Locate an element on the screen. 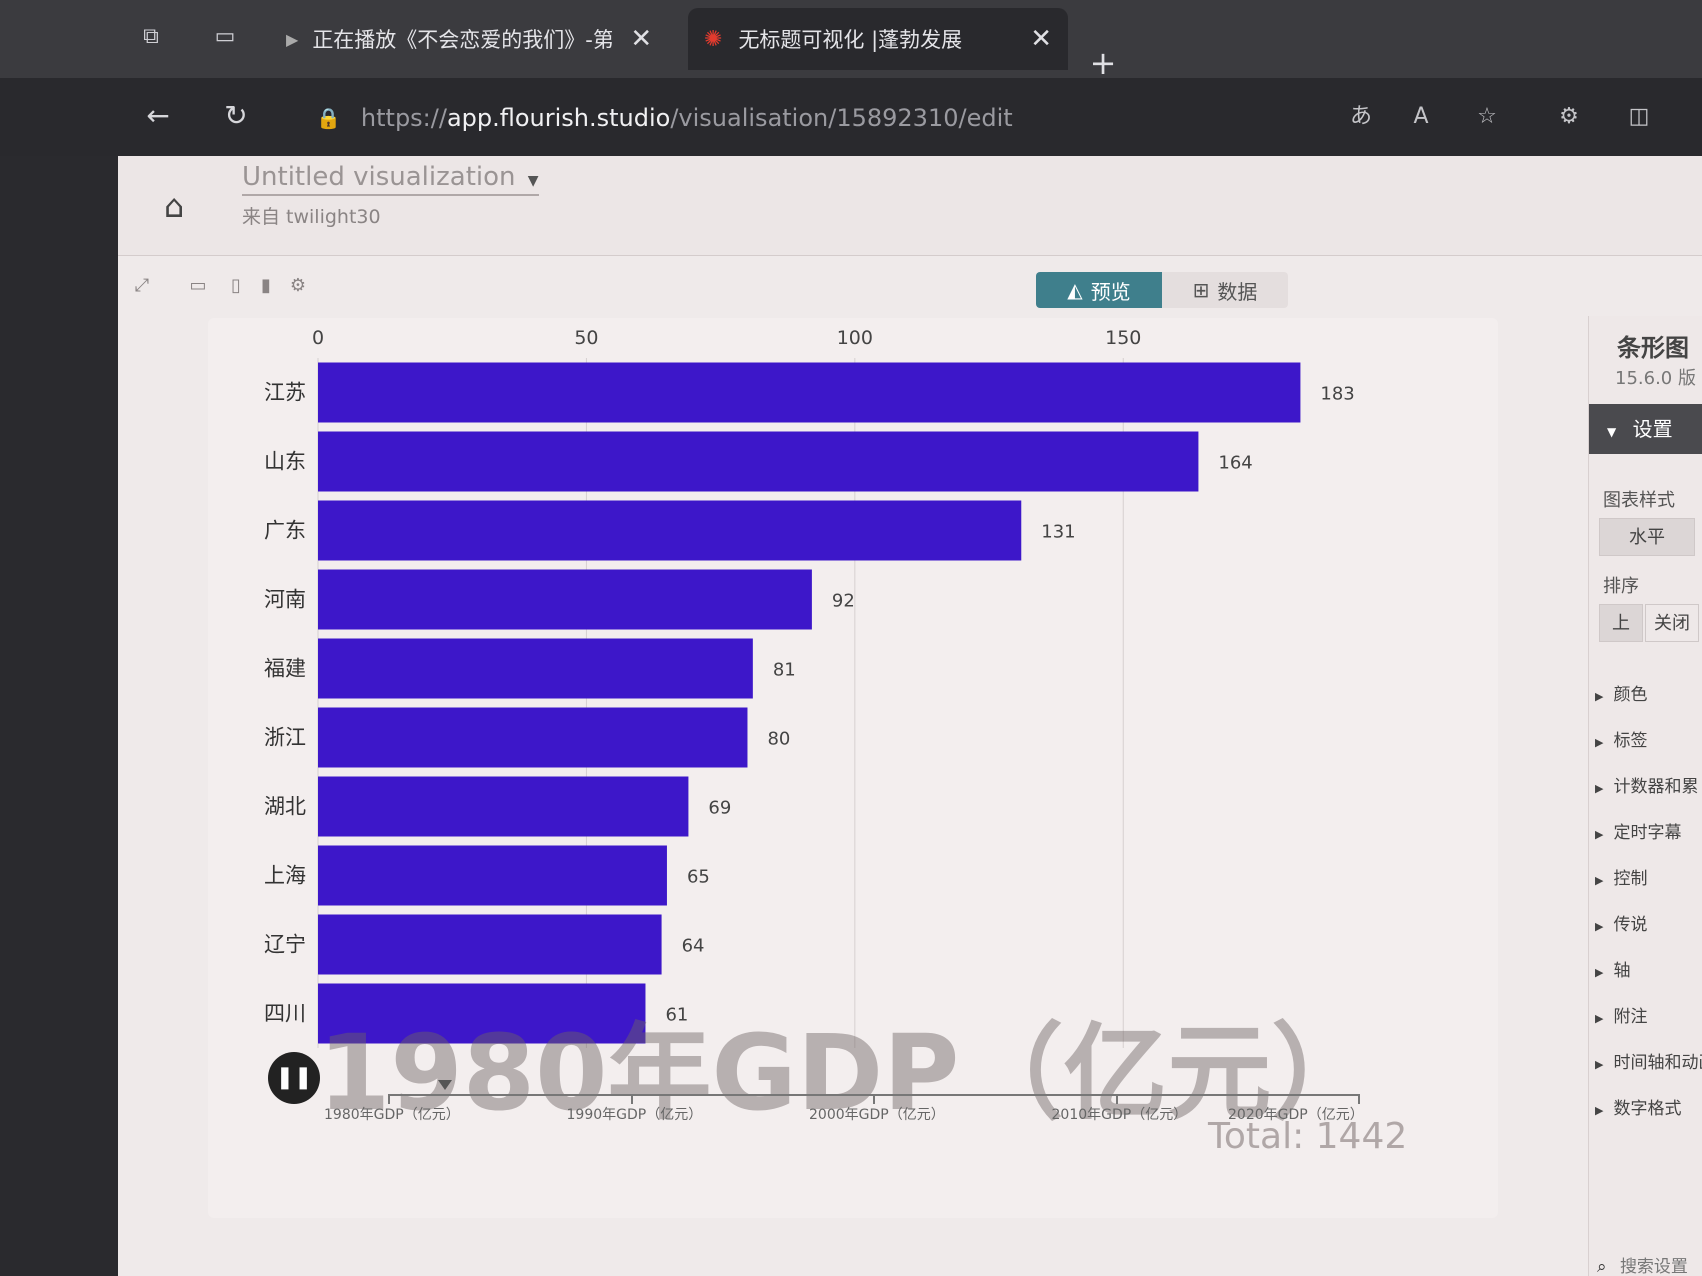 The width and height of the screenshot is (1702, 1276). settings-section-label: 控制 is located at coordinates (1630, 879).